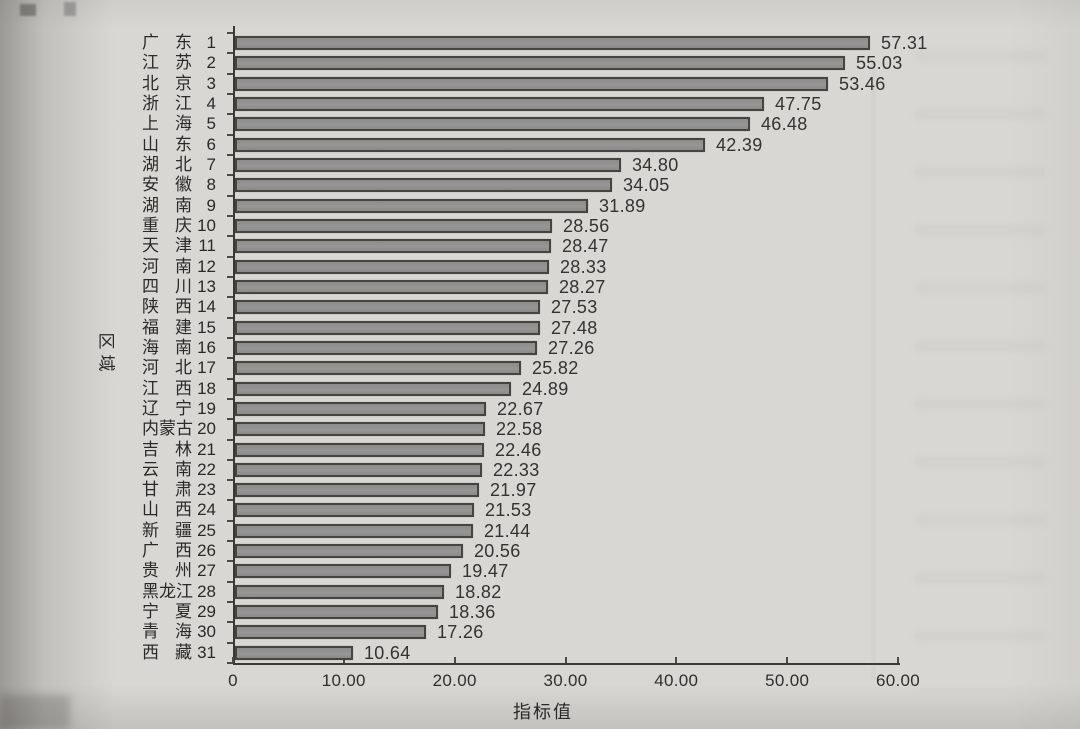 This screenshot has width=1080, height=729. I want to click on bar-value-label: 17.26, so click(460, 632).